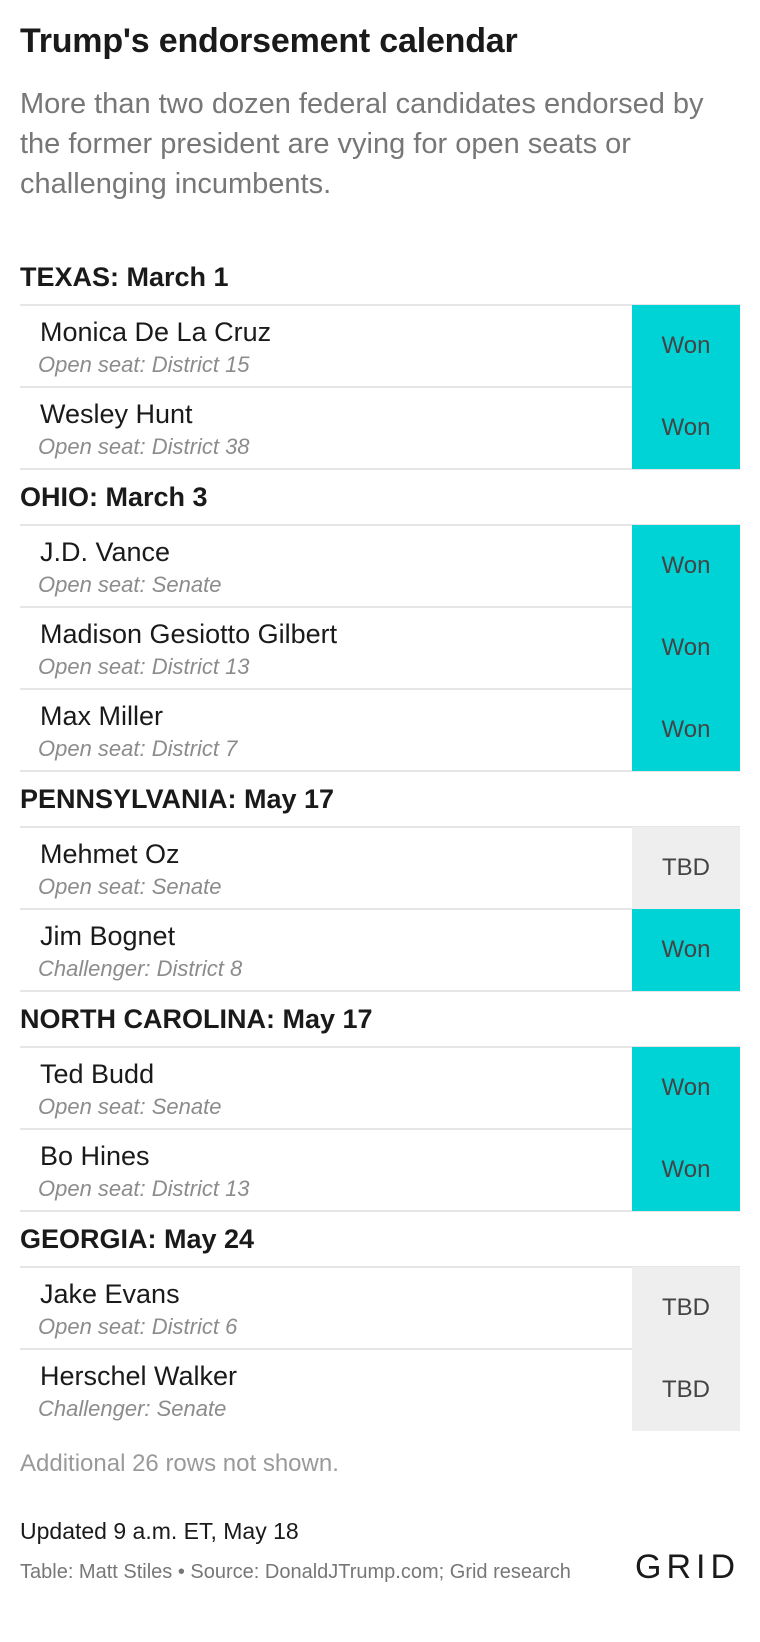 This screenshot has width=760, height=1642. Describe the element at coordinates (144, 364) in the screenshot. I see `seat-type: Open seat: District 15` at that location.